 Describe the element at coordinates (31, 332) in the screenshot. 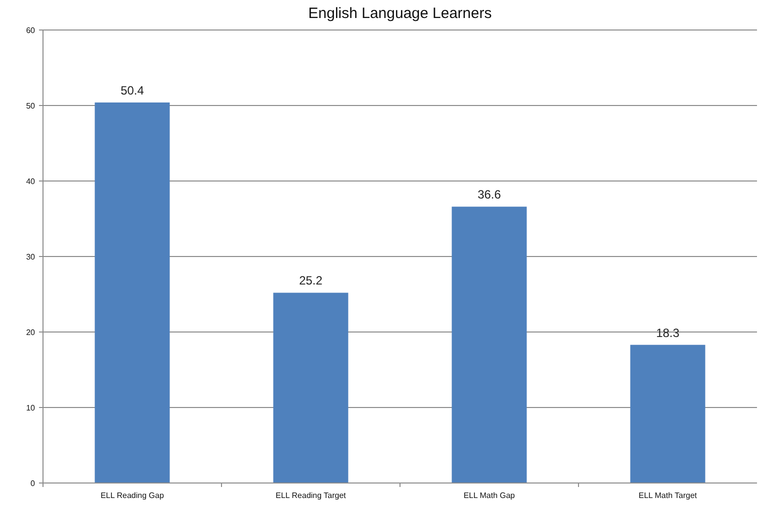

I see `y-tick-label: 20` at that location.